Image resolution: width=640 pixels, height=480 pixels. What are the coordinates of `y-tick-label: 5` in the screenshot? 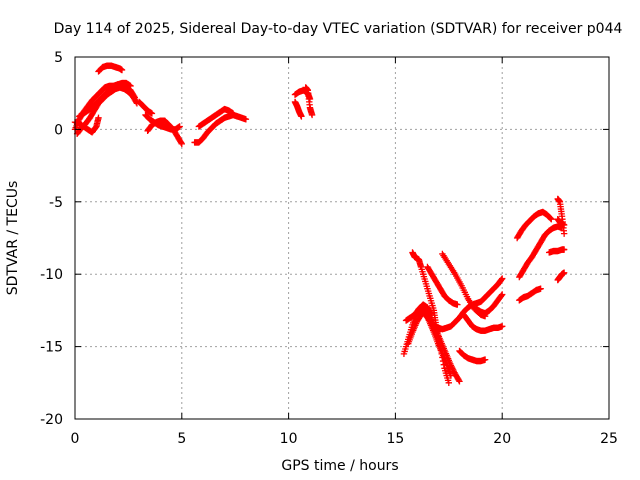 It's located at (58, 58).